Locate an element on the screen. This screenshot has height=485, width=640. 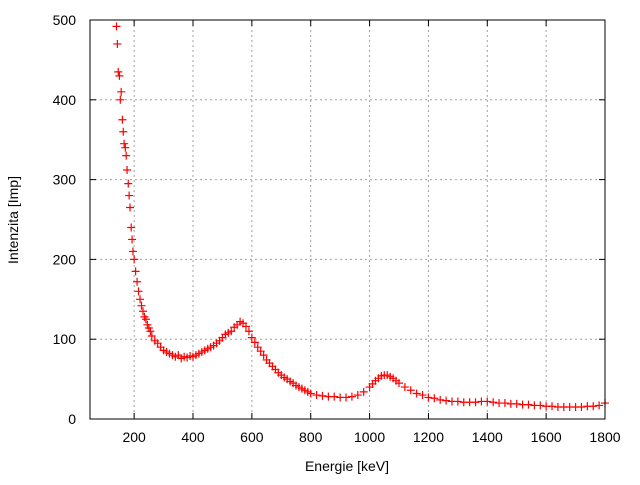
x-axis-label: Energie [keV] is located at coordinates (347, 466).